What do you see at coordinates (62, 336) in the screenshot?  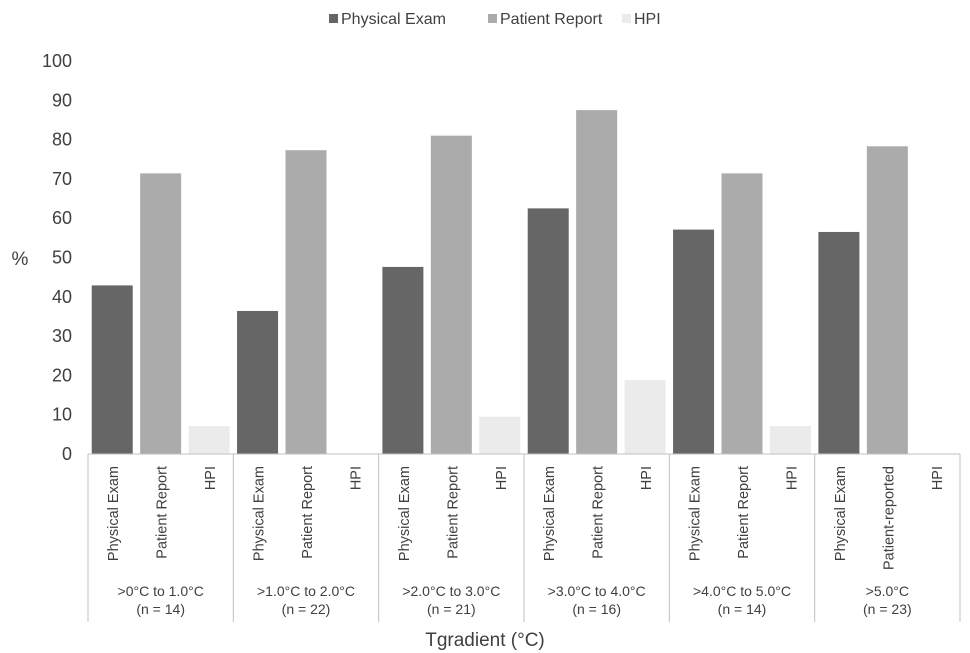 I see `y-tick-label: 30` at bounding box center [62, 336].